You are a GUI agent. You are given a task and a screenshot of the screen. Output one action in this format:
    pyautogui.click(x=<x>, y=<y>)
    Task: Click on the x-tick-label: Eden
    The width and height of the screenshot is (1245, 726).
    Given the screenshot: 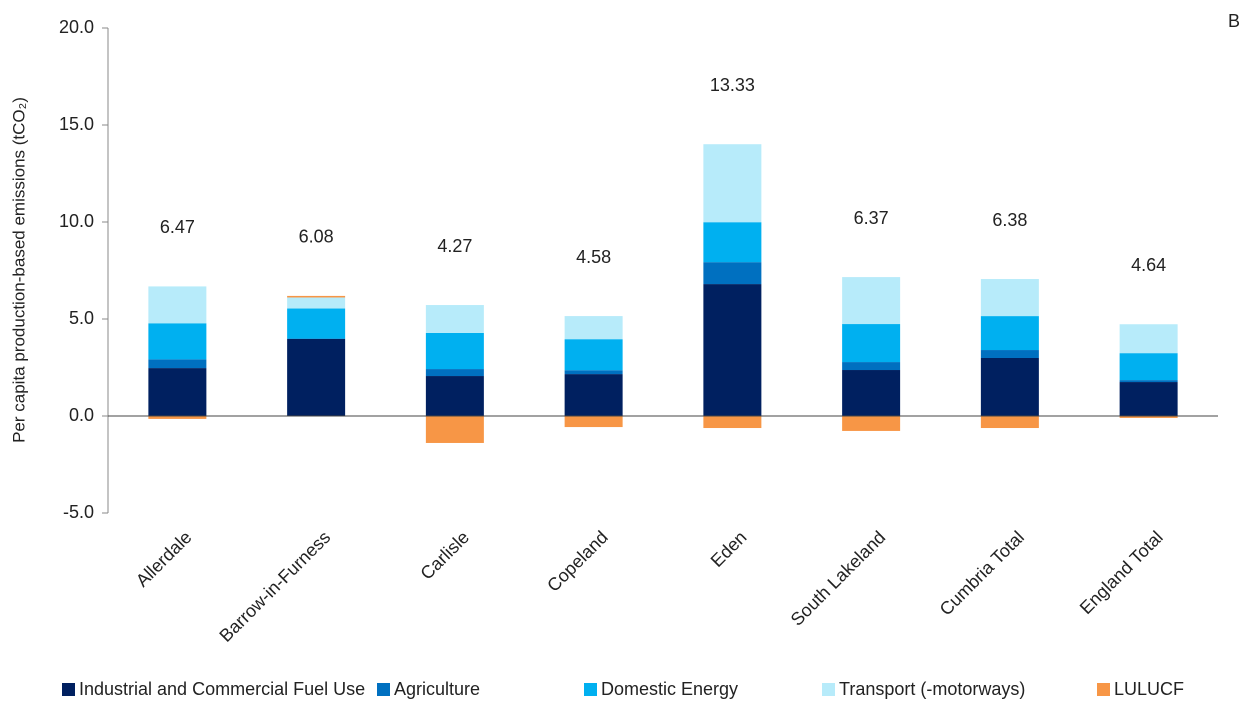 What is the action you would take?
    pyautogui.click(x=729, y=549)
    